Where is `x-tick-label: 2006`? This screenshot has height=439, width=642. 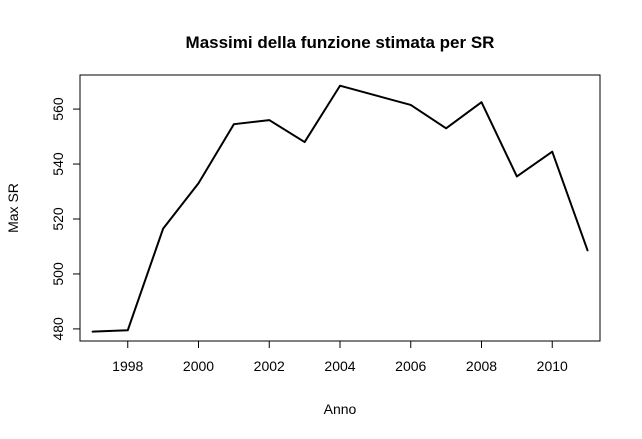 x-tick-label: 2006 is located at coordinates (410, 366).